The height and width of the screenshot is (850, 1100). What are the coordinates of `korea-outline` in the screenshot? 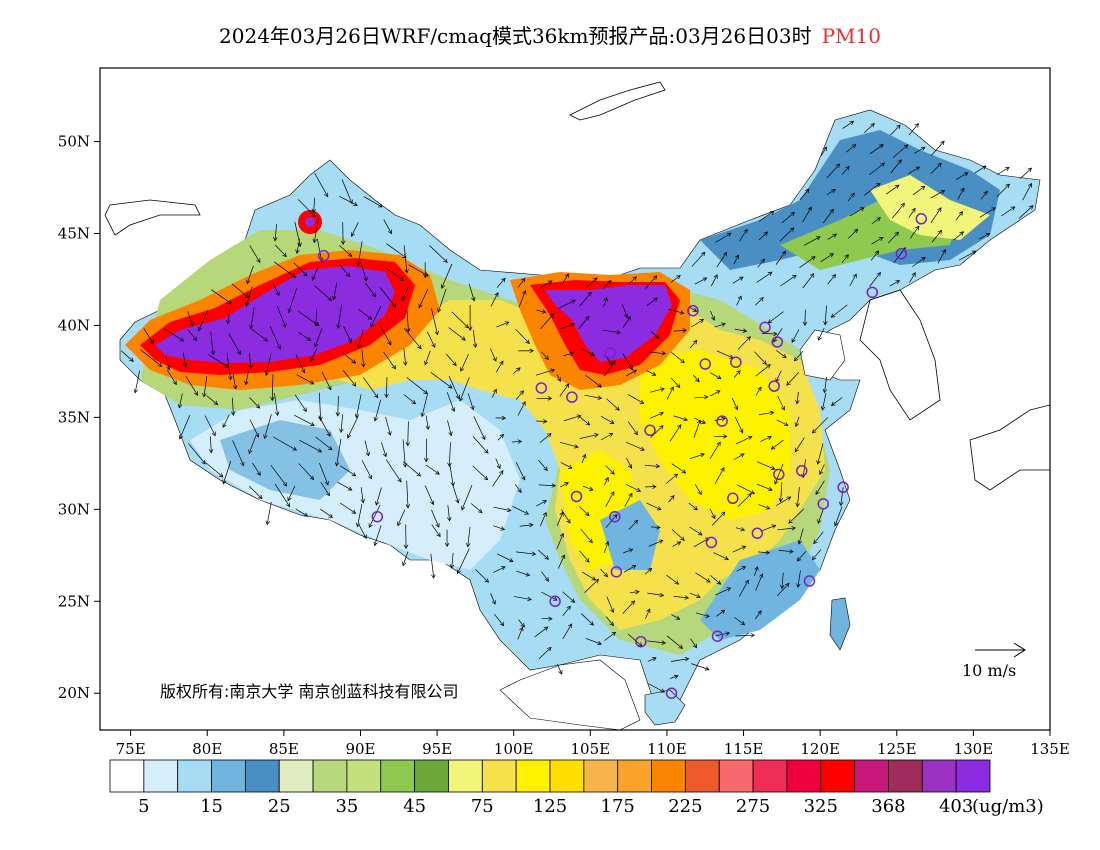 It's located at (900, 355).